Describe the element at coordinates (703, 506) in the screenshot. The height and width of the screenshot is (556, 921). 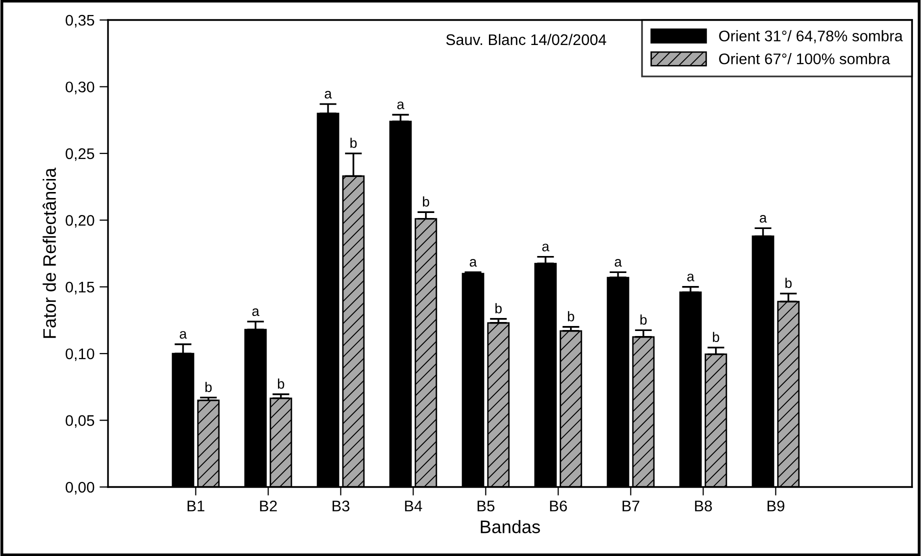
I see `x-tick-label: B8` at that location.